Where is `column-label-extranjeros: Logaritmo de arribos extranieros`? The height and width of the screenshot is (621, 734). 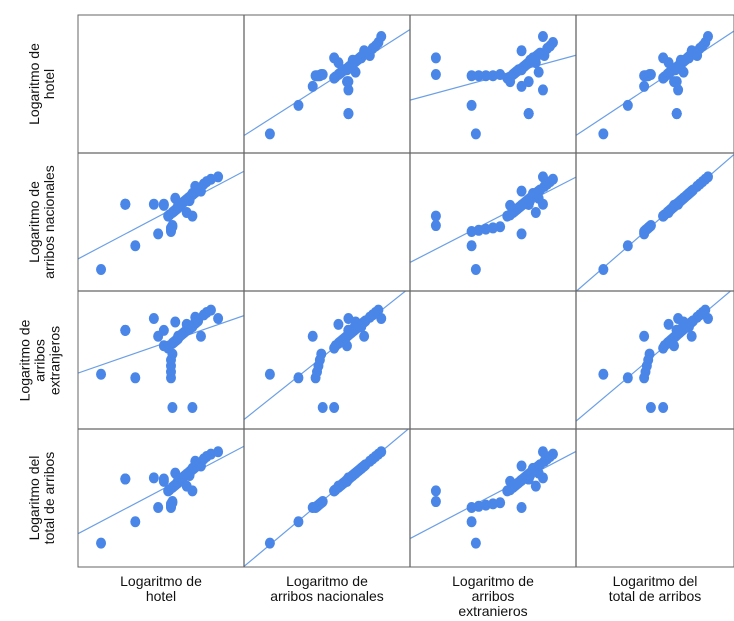
column-label-extranjeros: Logaritmo de arribos extranieros is located at coordinates (493, 596).